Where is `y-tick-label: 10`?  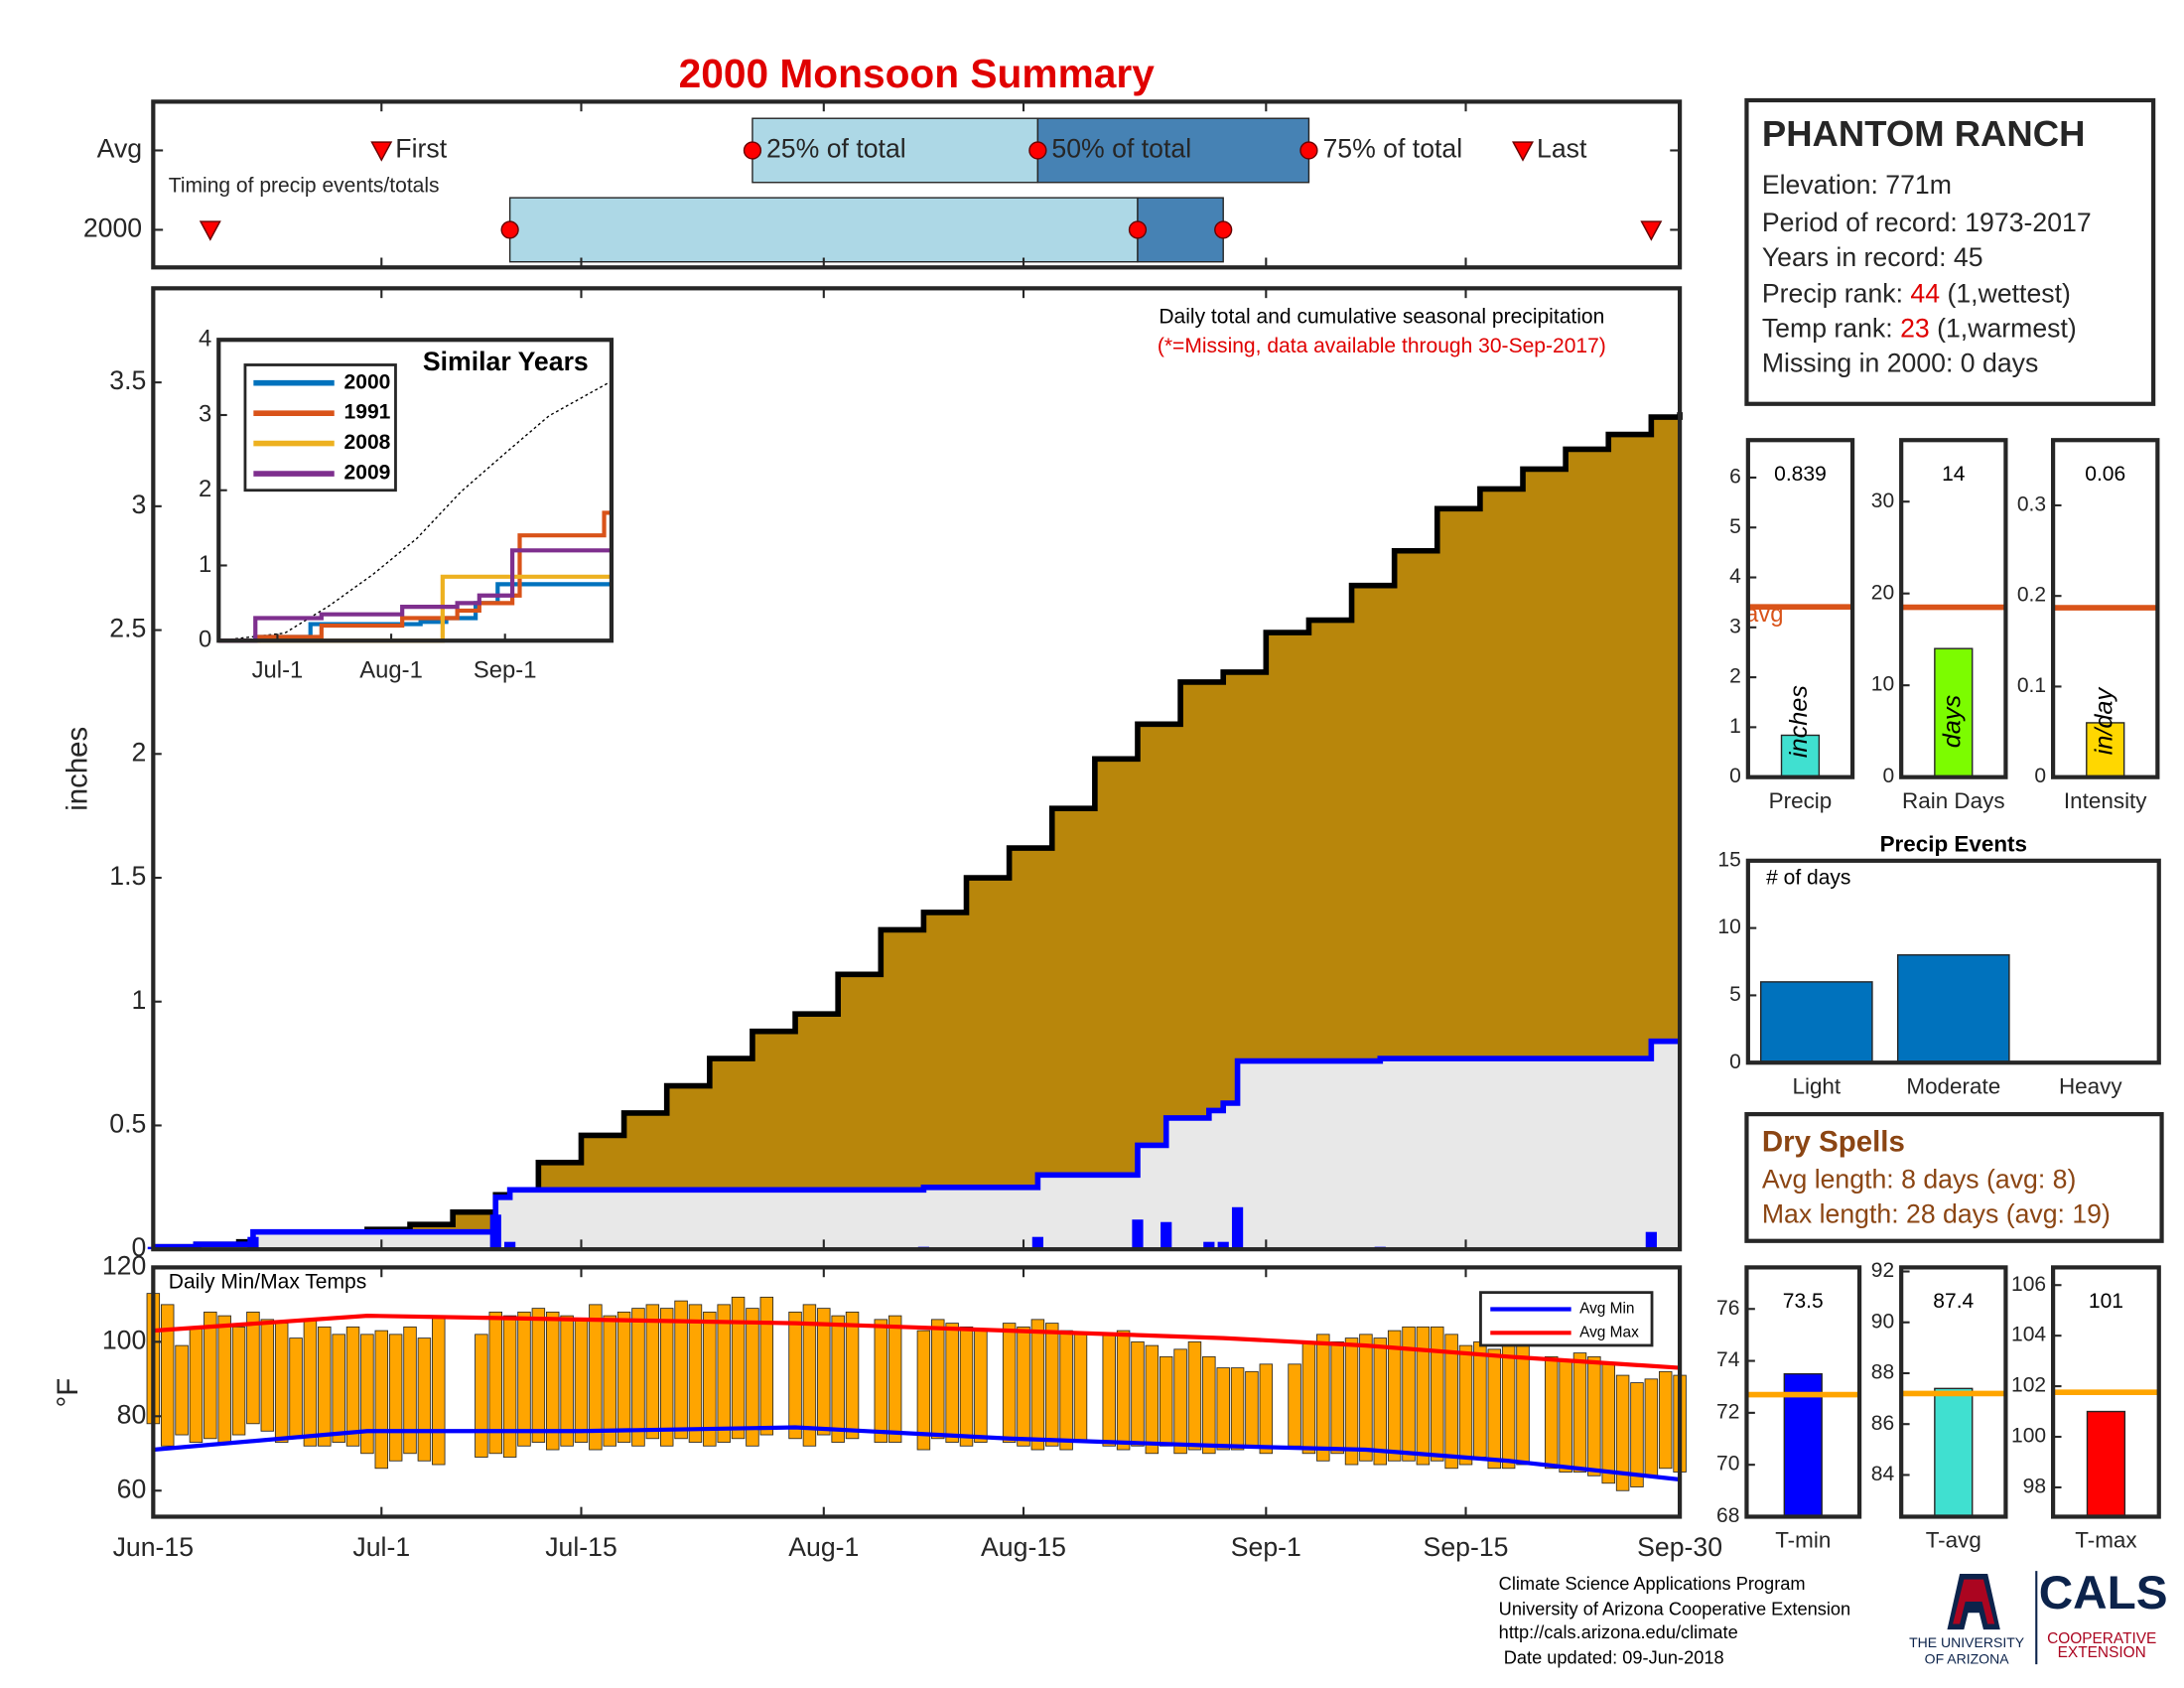 y-tick-label: 10 is located at coordinates (1882, 684).